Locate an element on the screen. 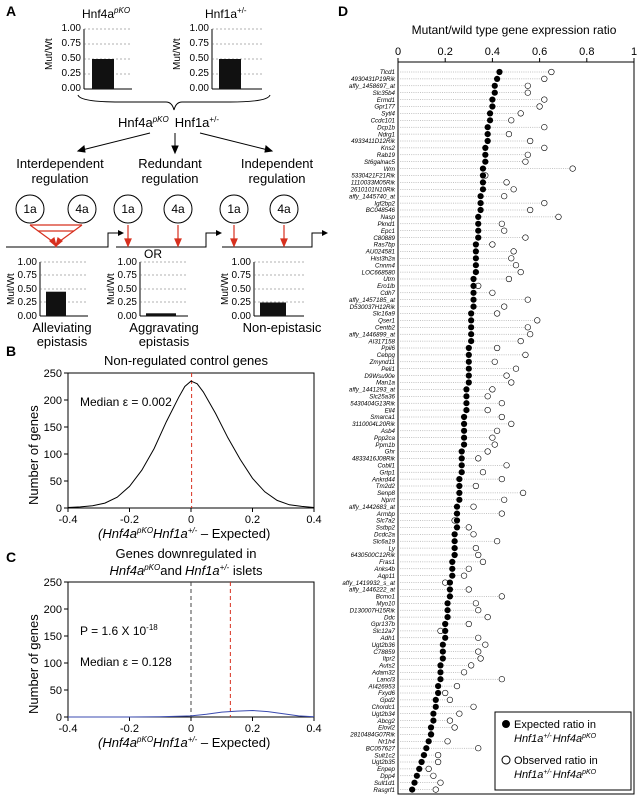 This screenshot has width=642, height=800. gene-label: Armbp is located at coordinates (386, 514).